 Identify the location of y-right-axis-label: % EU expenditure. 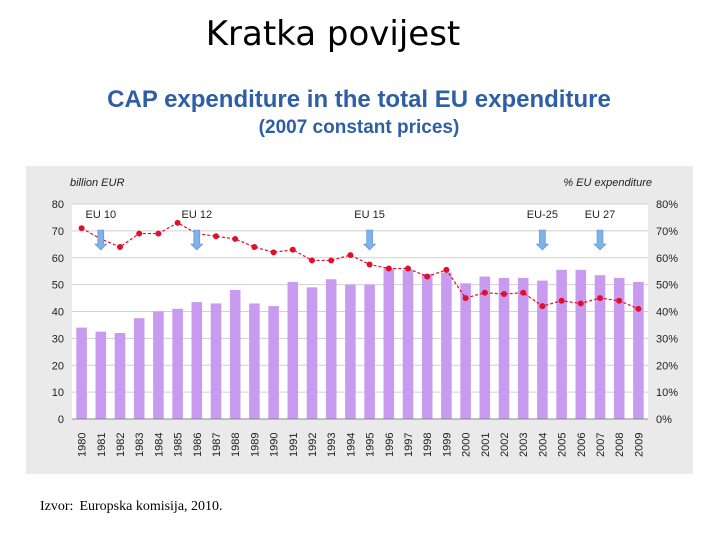
(607, 183).